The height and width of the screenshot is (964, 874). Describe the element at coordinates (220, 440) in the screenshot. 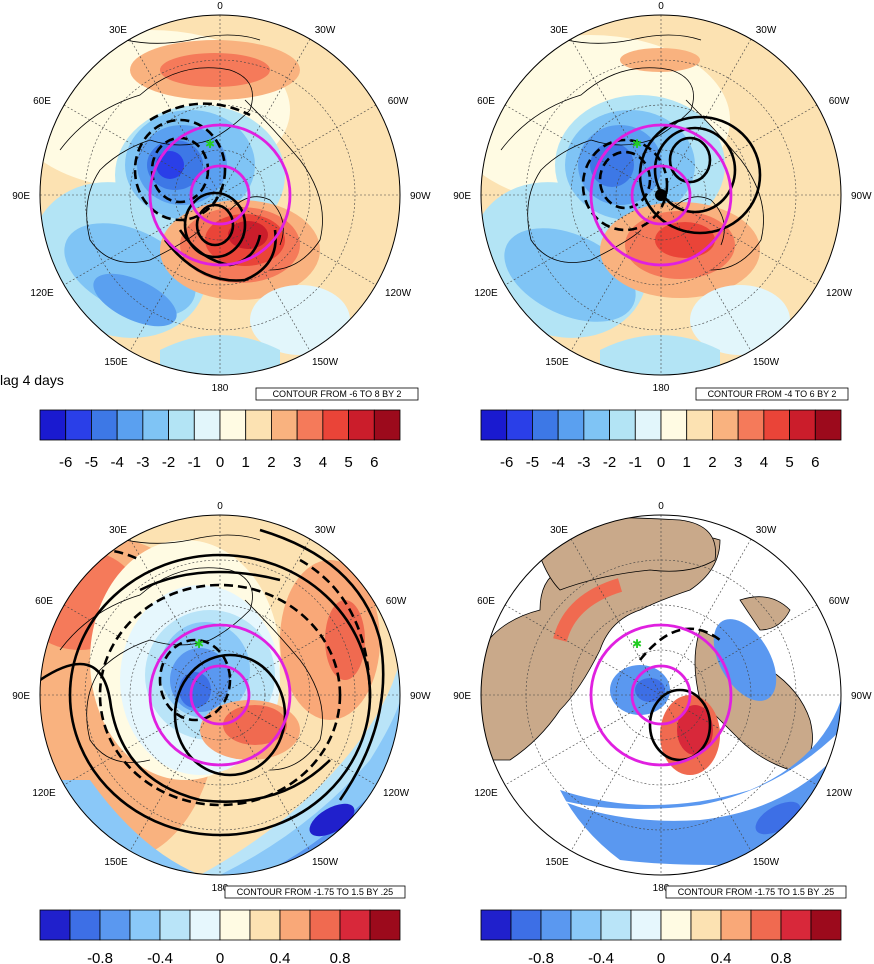

I see `colorbar-panel-1: -6 -5 -4 -3 -2 -1 0 1 2 3 4 5 6` at that location.